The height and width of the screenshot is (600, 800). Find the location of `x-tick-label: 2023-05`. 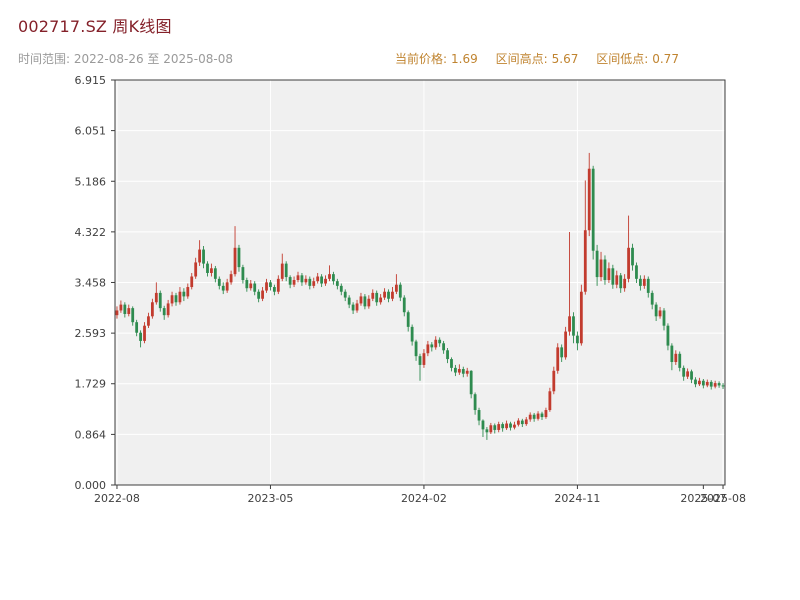

x-tick-label: 2023-05 is located at coordinates (270, 498).